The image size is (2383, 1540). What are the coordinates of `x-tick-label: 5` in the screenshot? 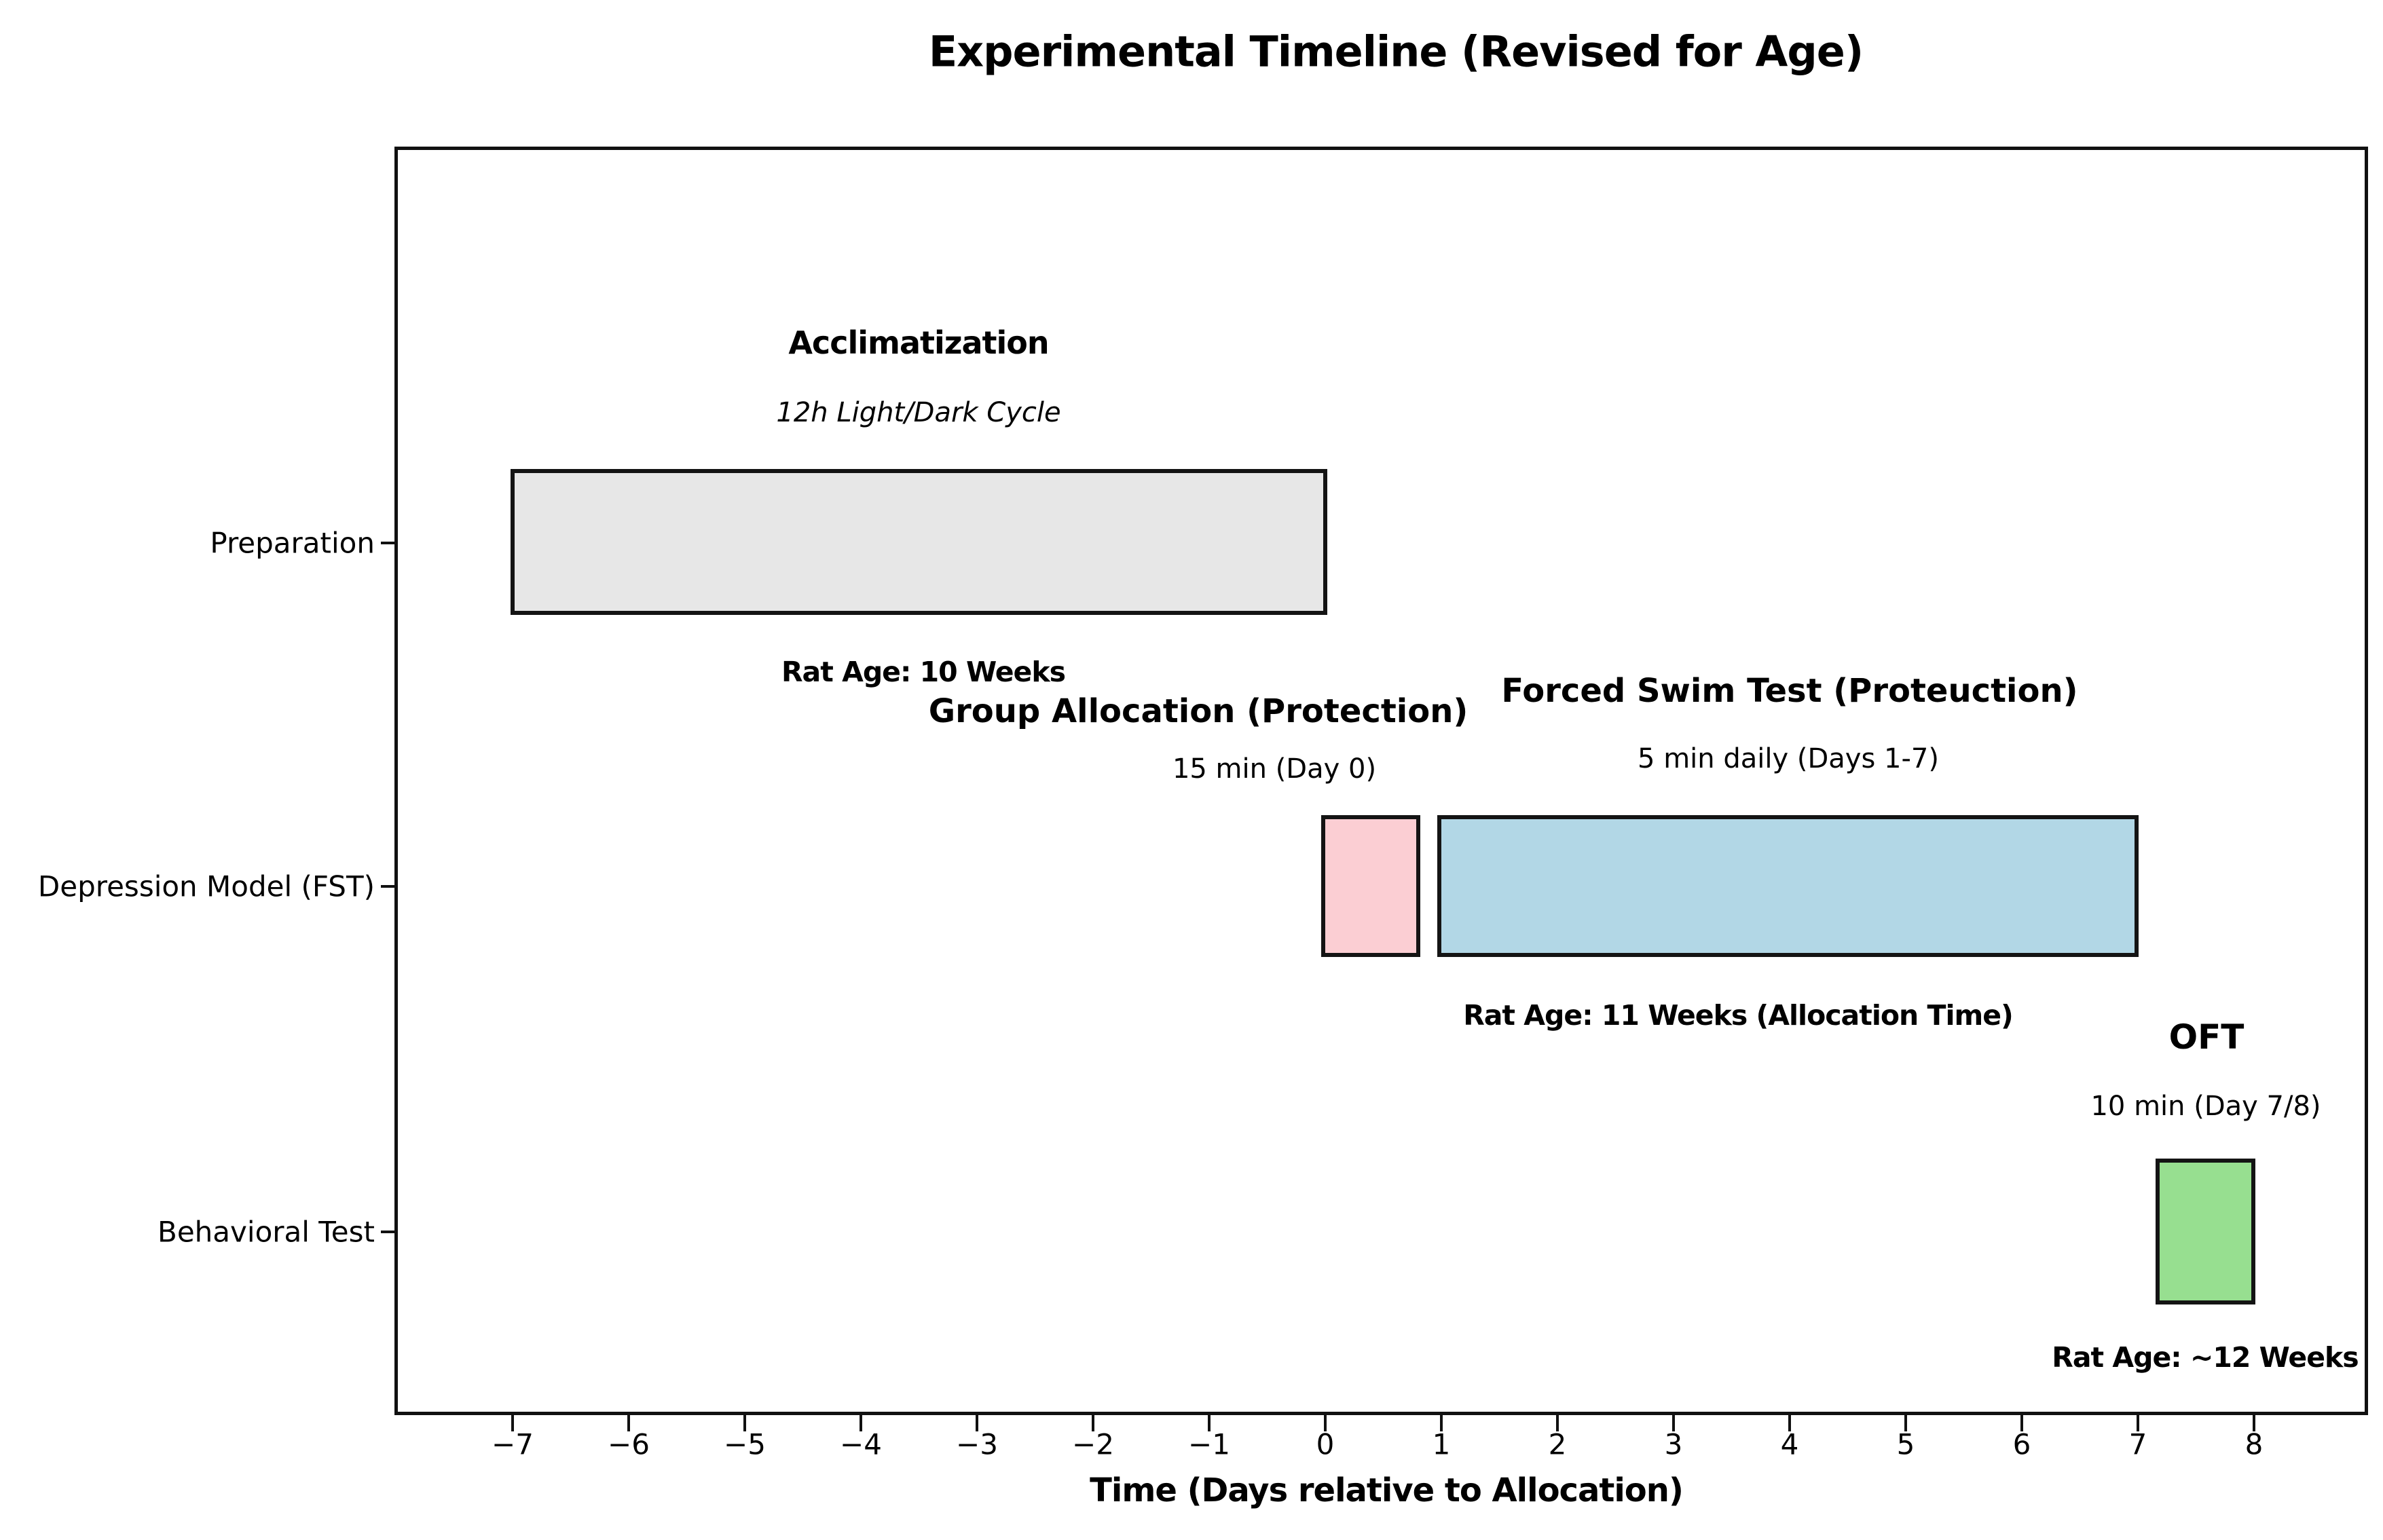 It's located at (1905, 1444).